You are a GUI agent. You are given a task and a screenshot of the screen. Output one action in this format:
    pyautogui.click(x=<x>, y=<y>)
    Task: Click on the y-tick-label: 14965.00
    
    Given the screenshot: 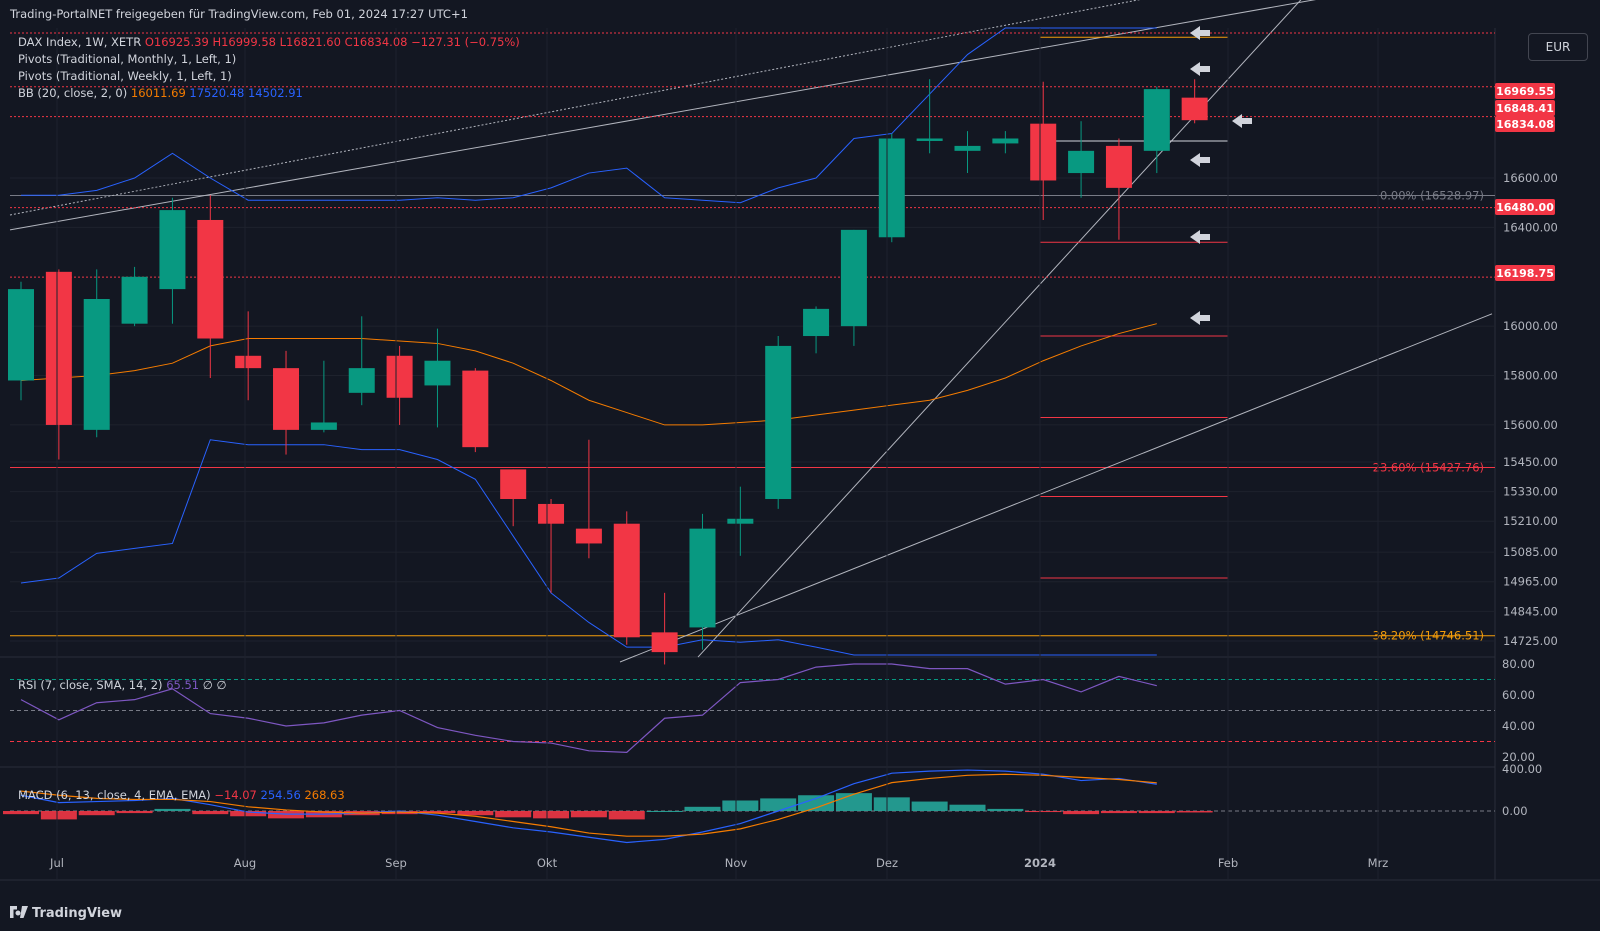 What is the action you would take?
    pyautogui.click(x=1530, y=582)
    